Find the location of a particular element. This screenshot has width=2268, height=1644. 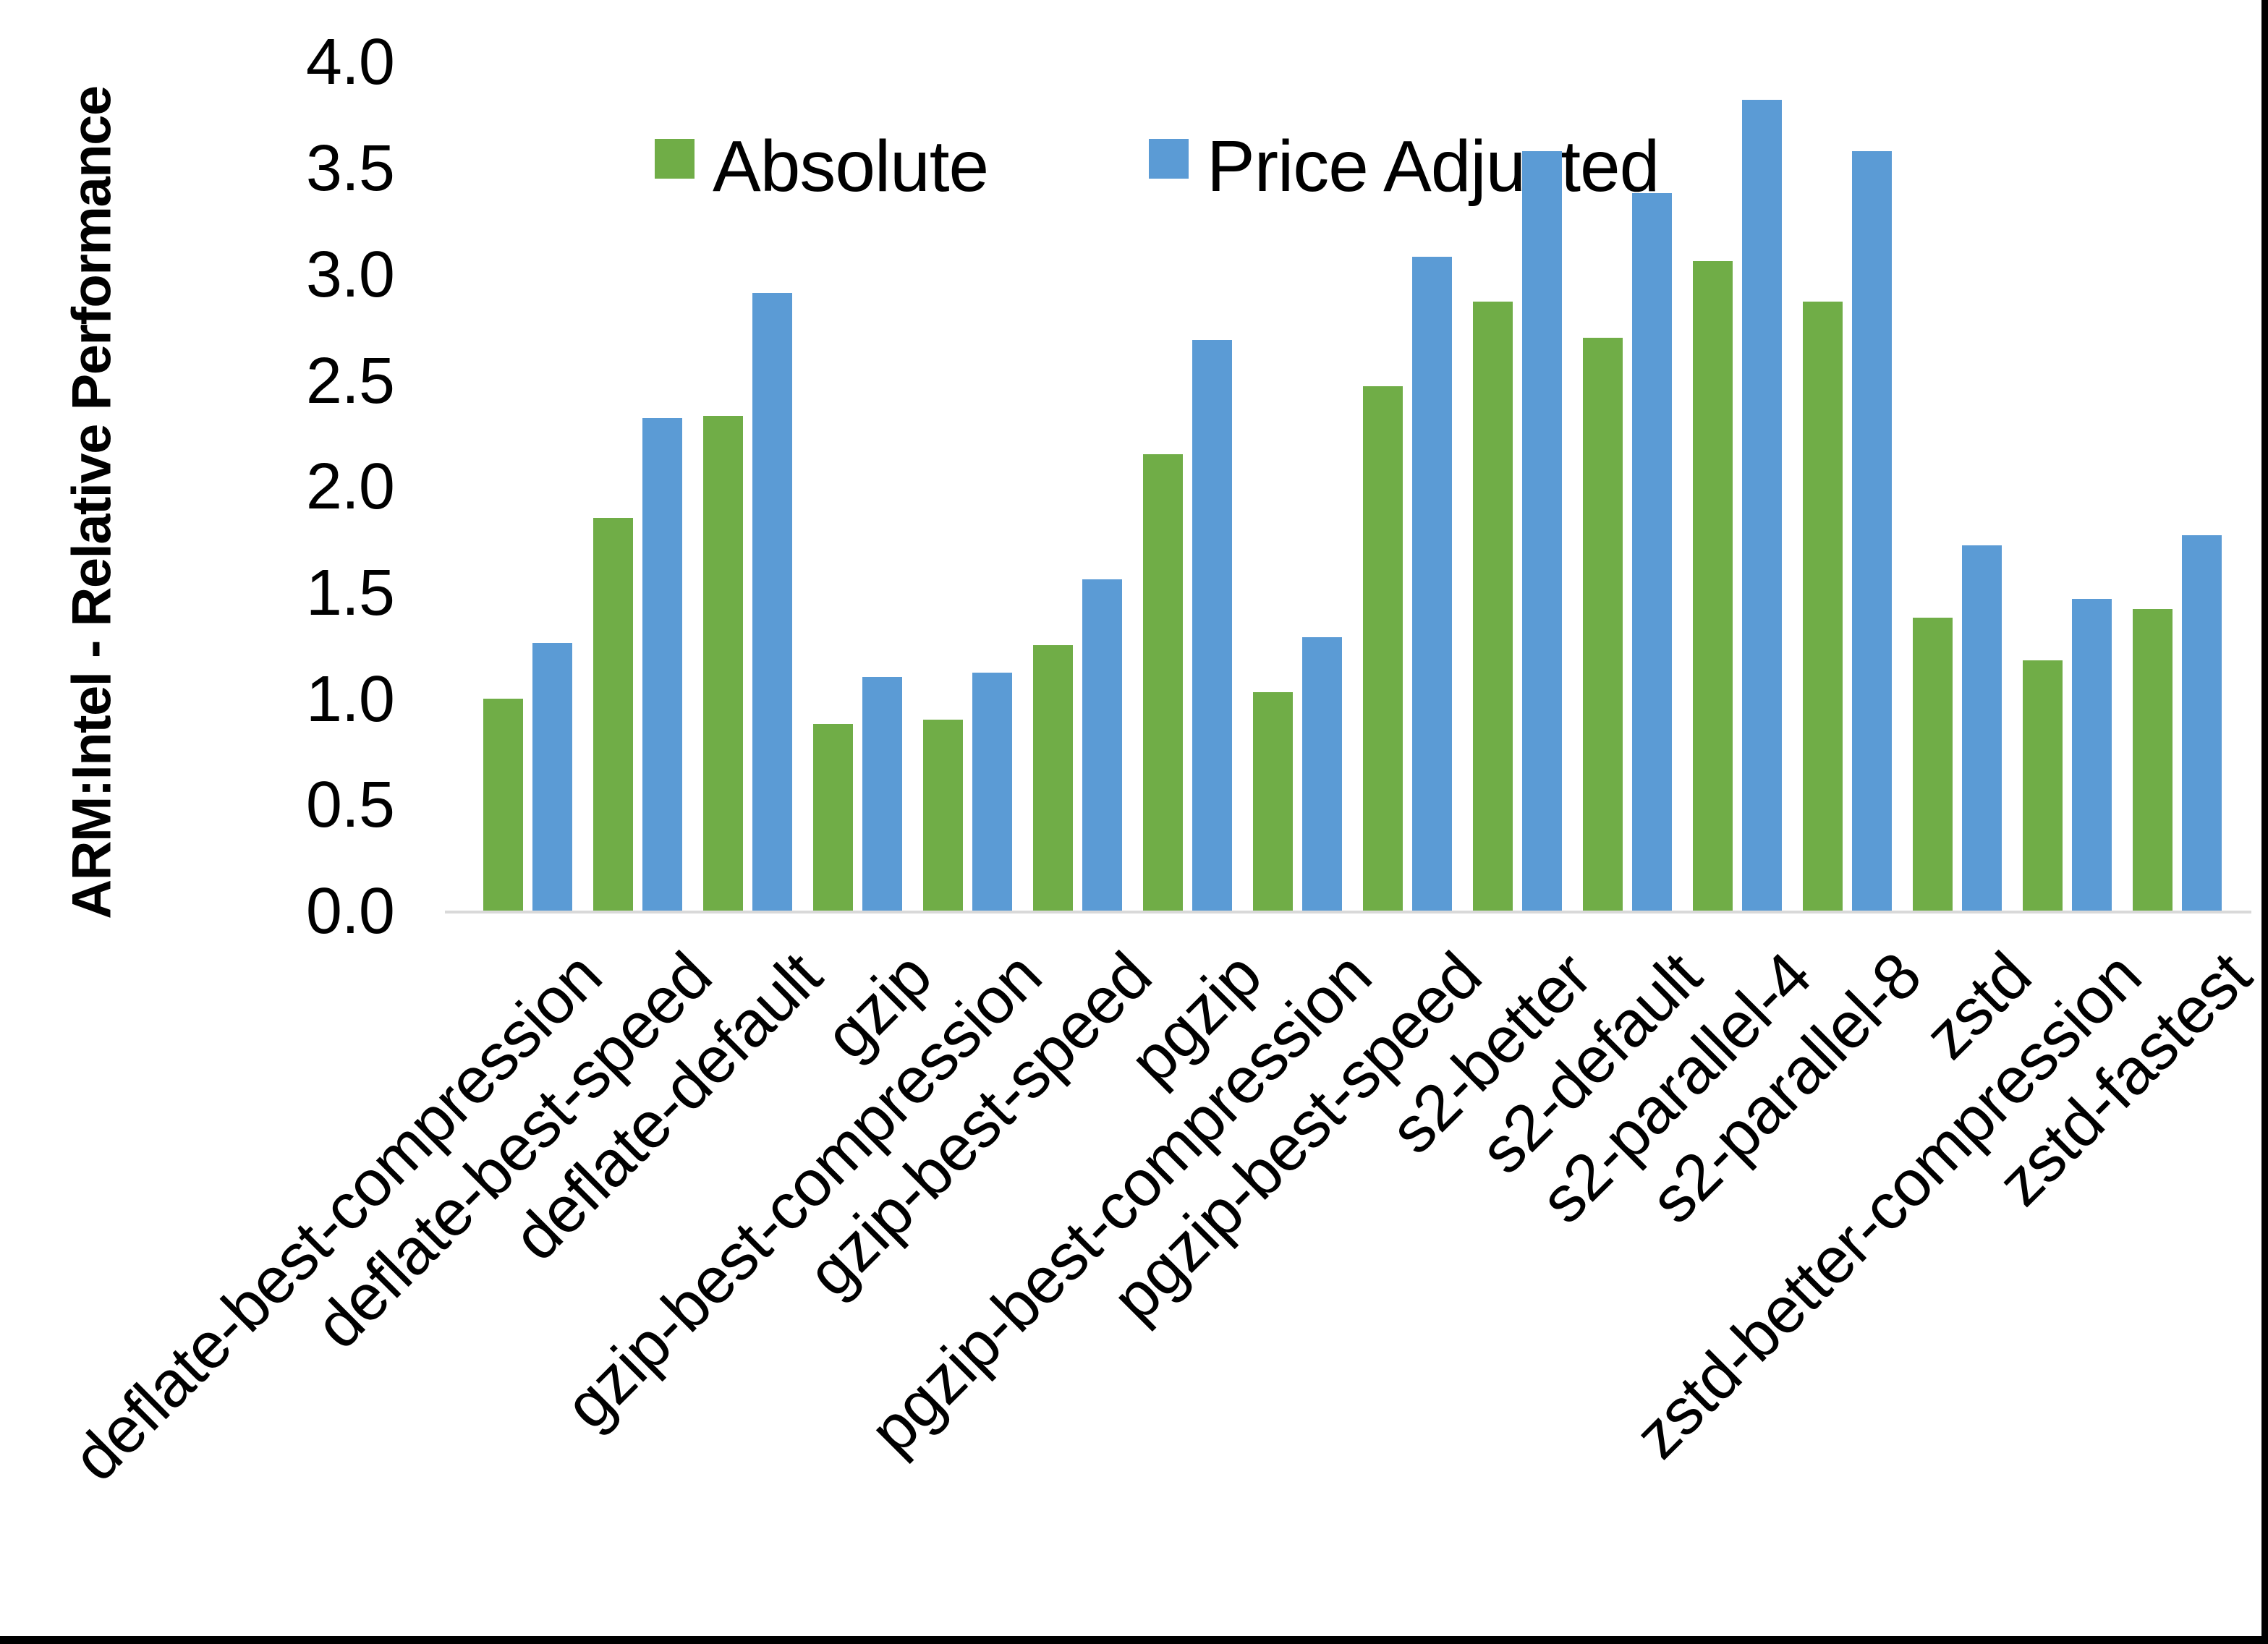

bar-absolute-deflate-best-compression is located at coordinates (503, 805).